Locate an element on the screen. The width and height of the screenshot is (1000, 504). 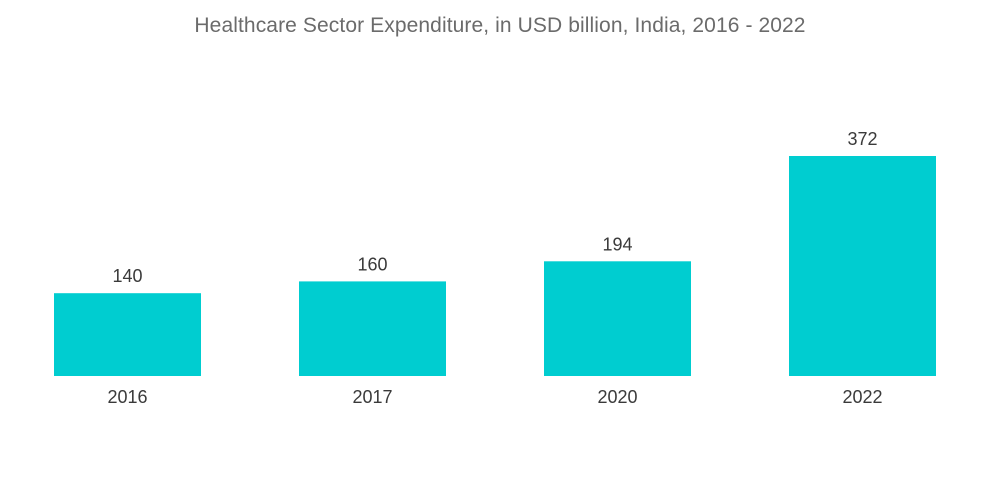
bar-2016 is located at coordinates (127, 334).